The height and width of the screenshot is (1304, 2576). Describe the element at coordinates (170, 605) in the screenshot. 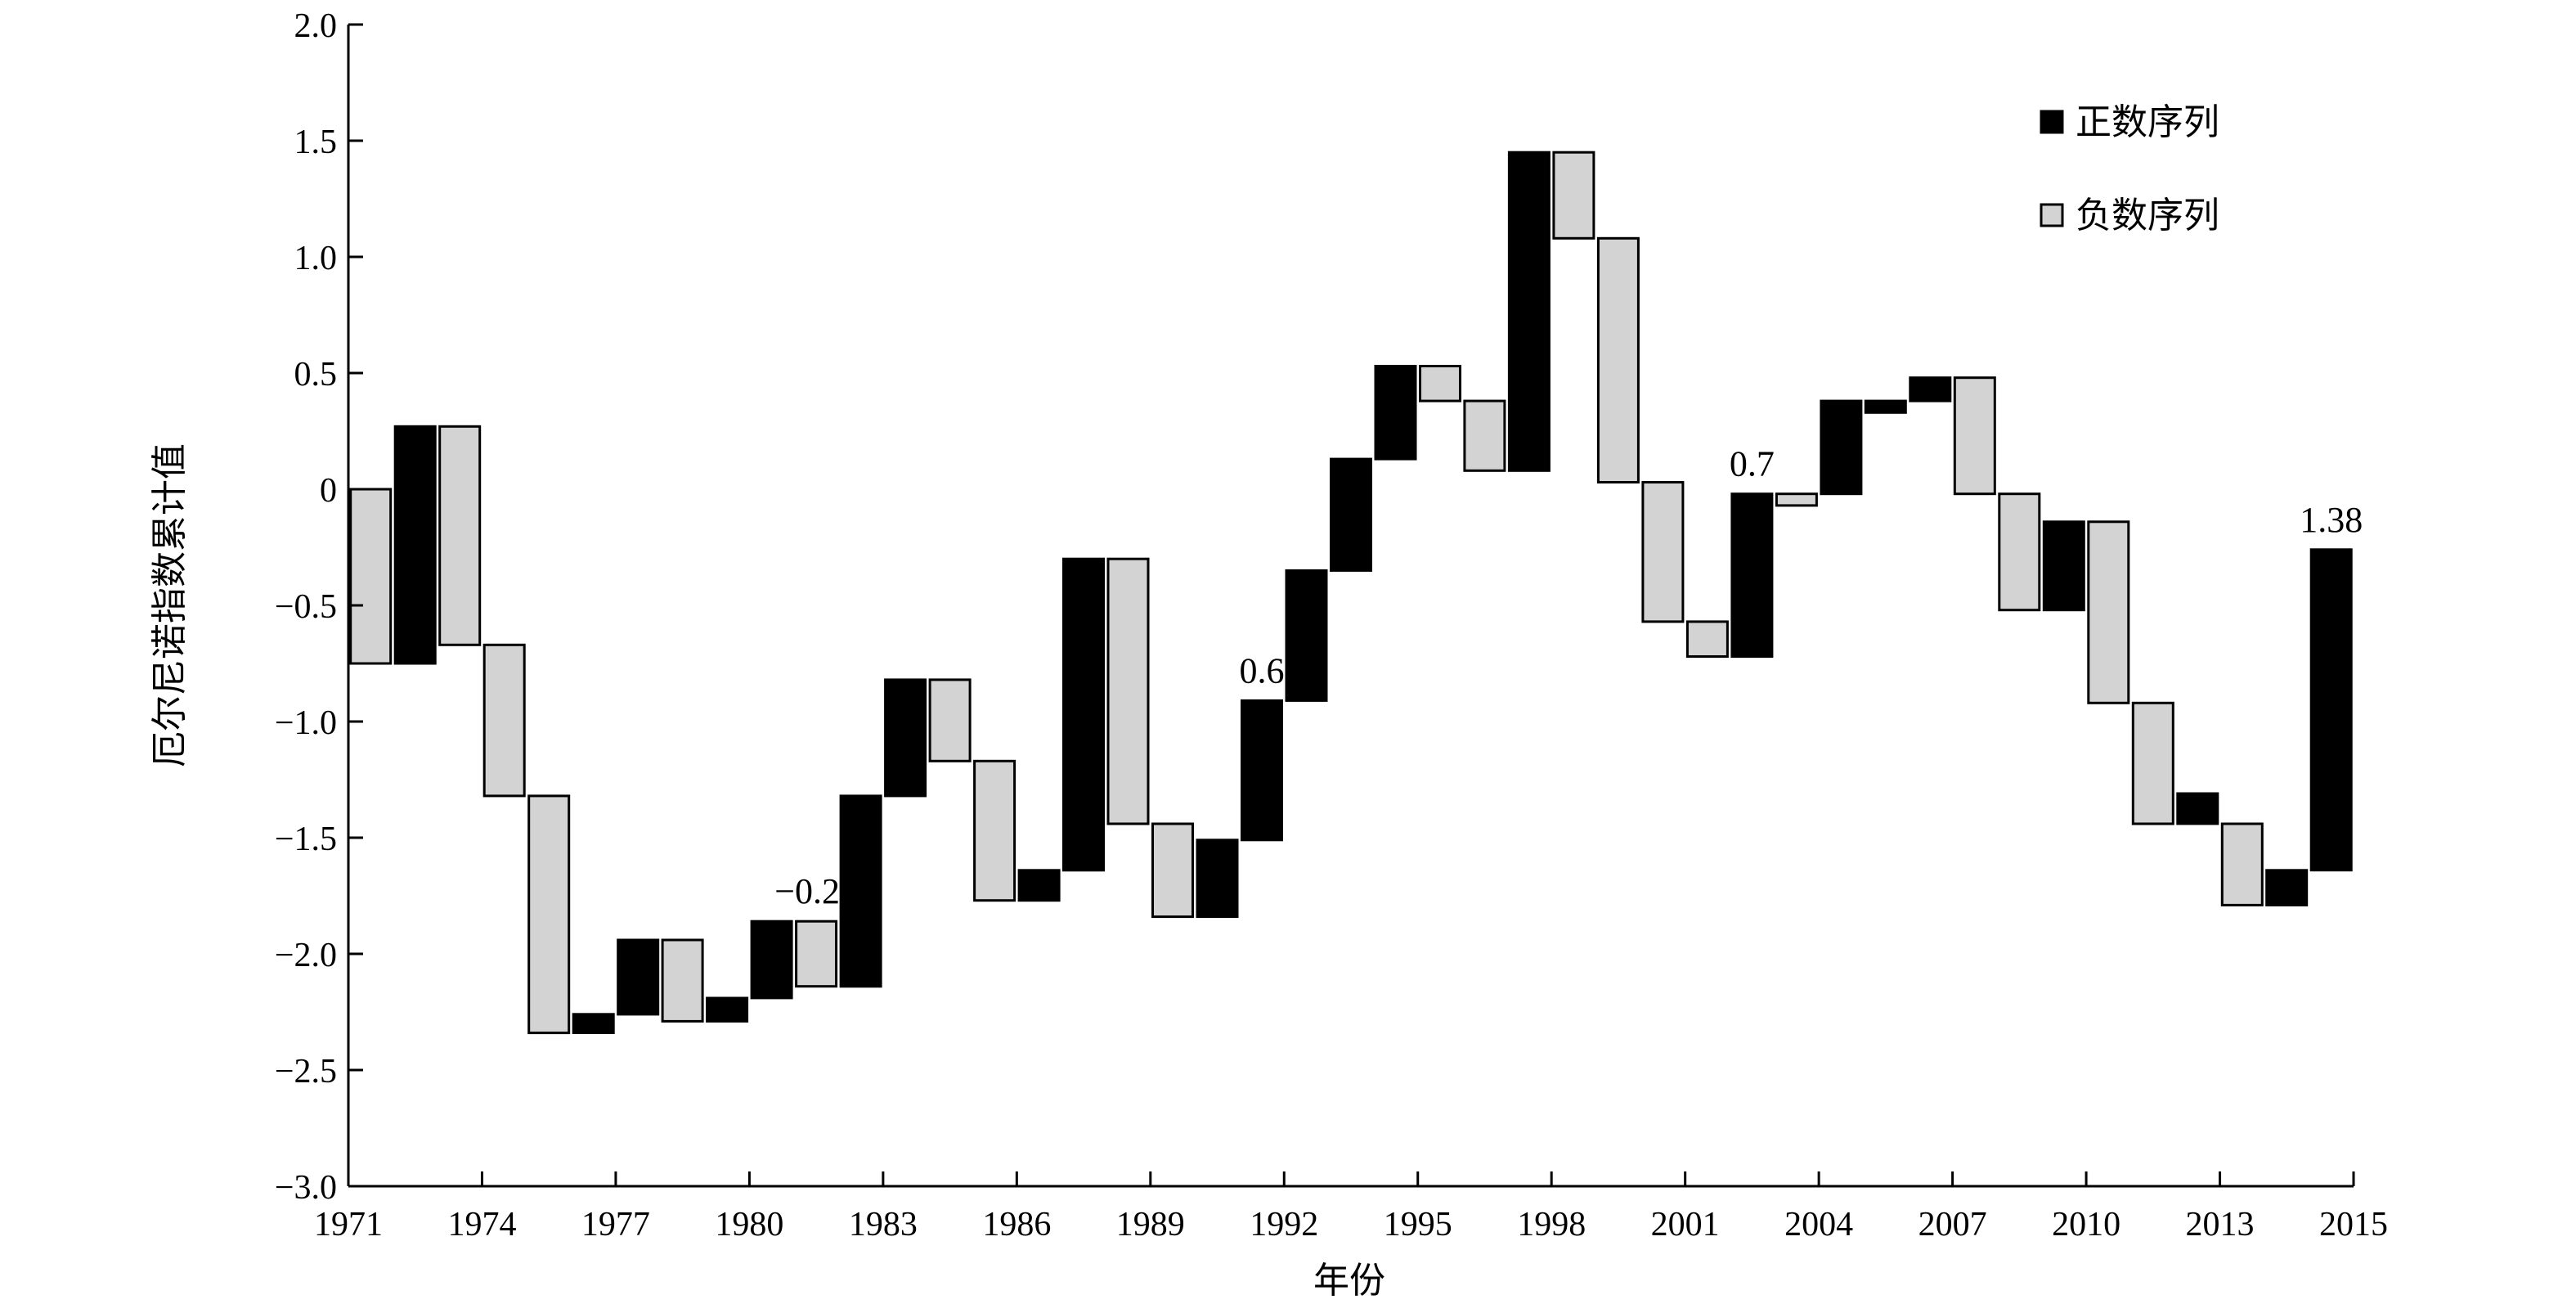

I see `y-axis-title: 厄尔尼诺指数累计值` at that location.